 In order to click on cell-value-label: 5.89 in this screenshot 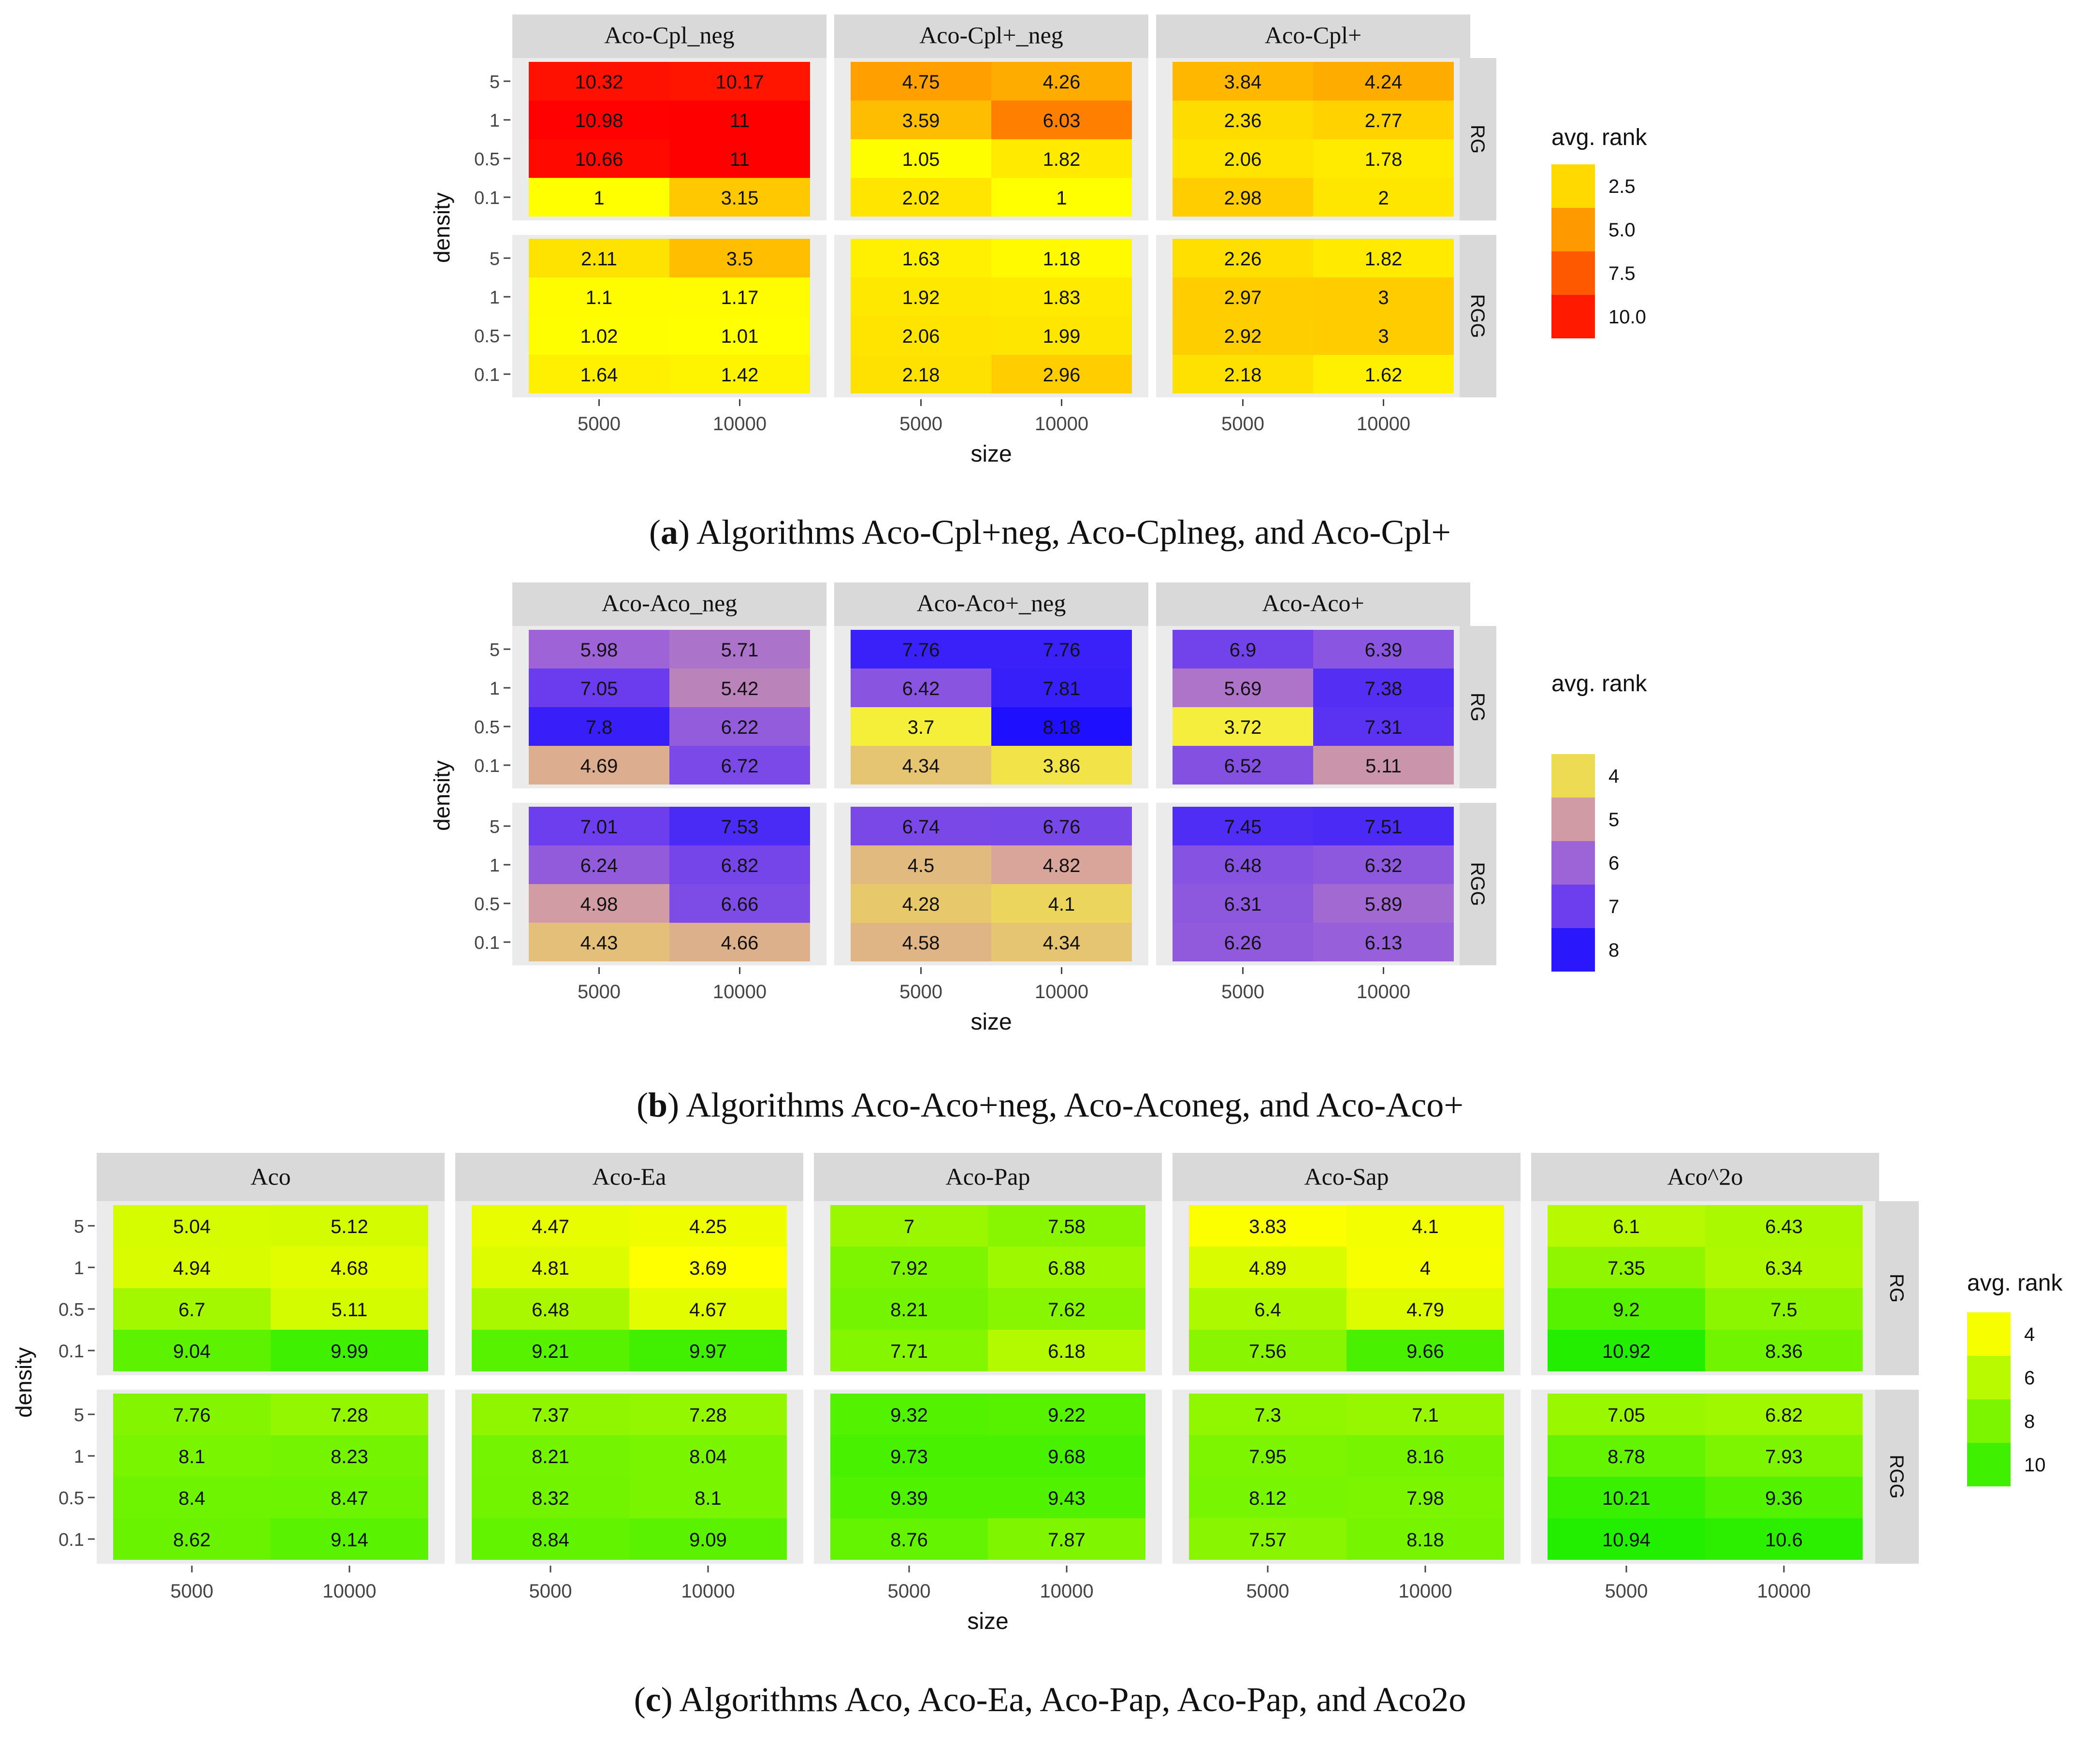, I will do `click(1384, 905)`.